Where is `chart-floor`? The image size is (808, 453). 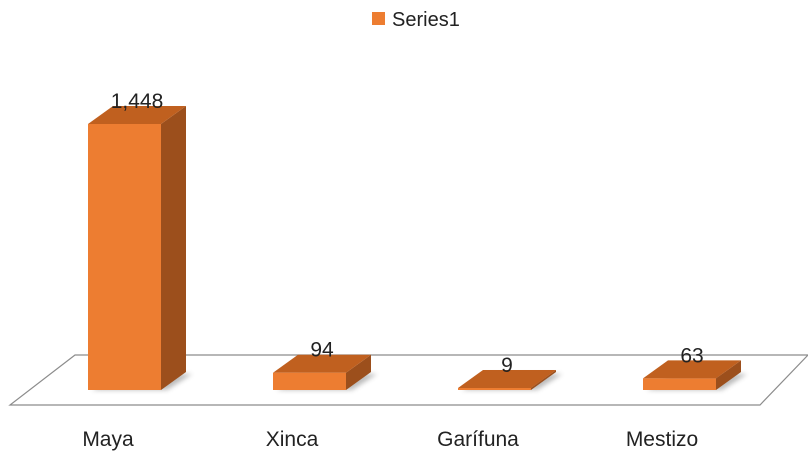
chart-floor is located at coordinates (408, 380).